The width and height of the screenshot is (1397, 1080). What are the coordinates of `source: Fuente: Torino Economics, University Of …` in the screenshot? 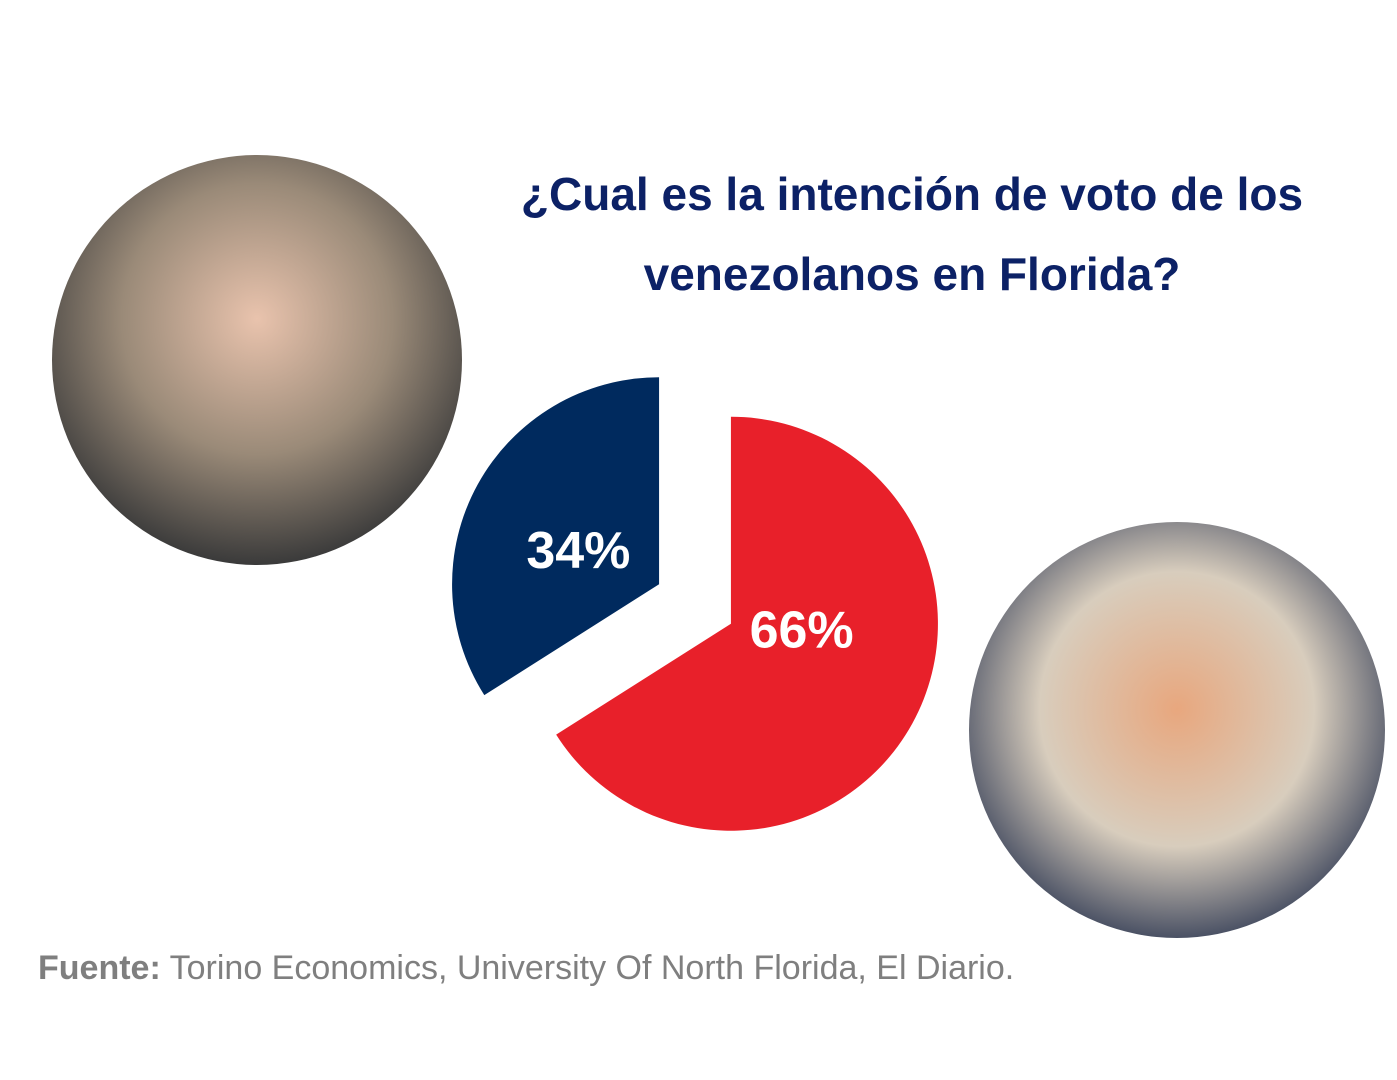 It's located at (526, 968).